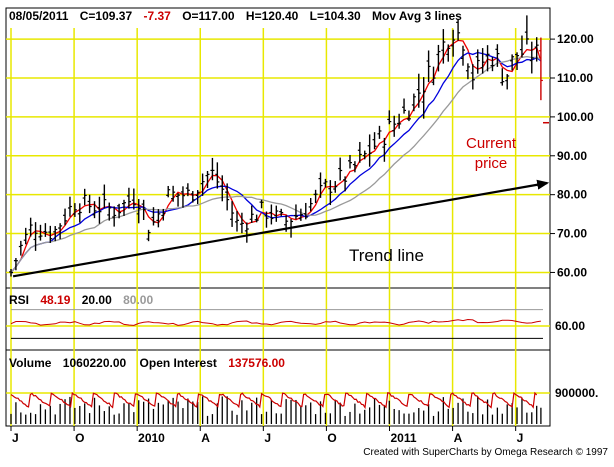 This screenshot has width=614, height=467. I want to click on rsi-indicator, so click(276, 324).